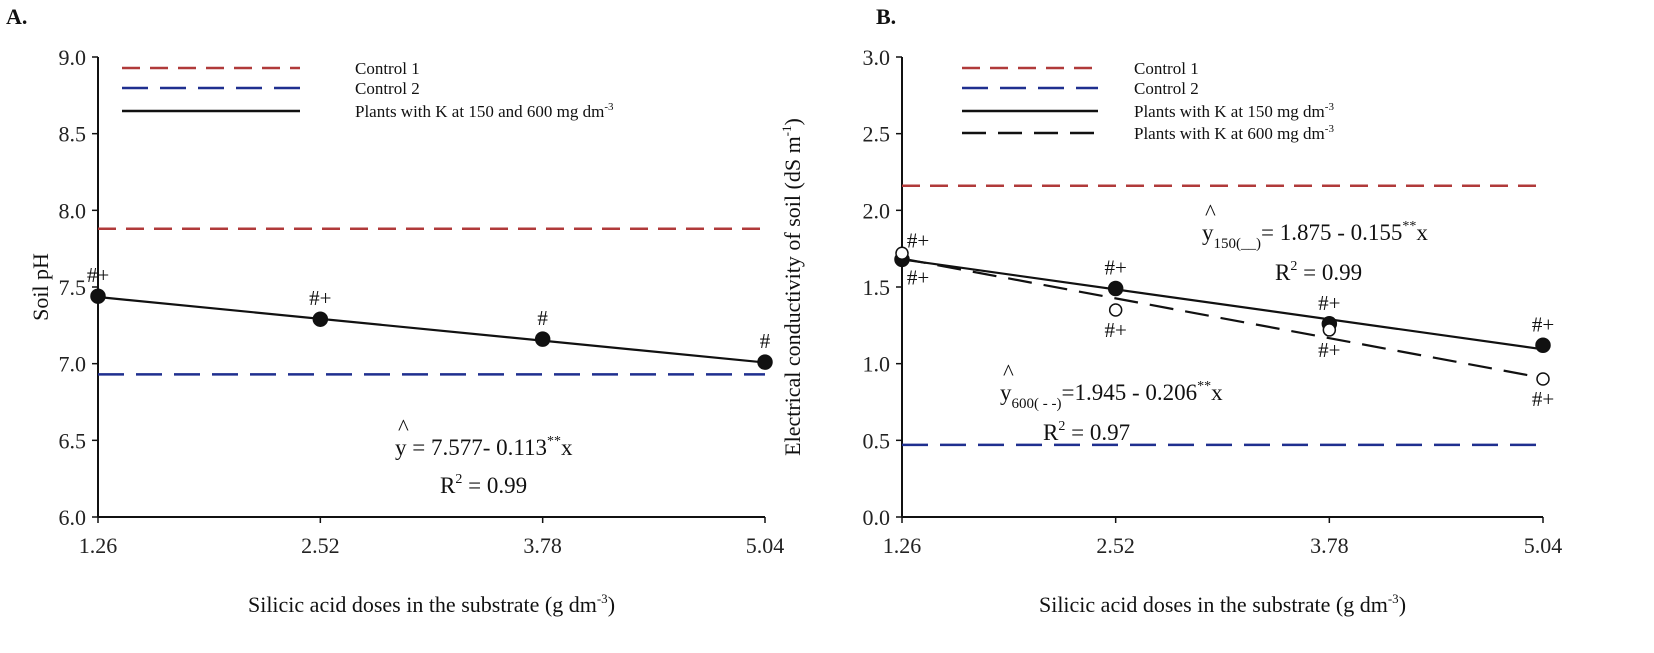 Image resolution: width=1654 pixels, height=653 pixels. Describe the element at coordinates (73, 57) in the screenshot. I see `y-tick-label: 9.0` at that location.